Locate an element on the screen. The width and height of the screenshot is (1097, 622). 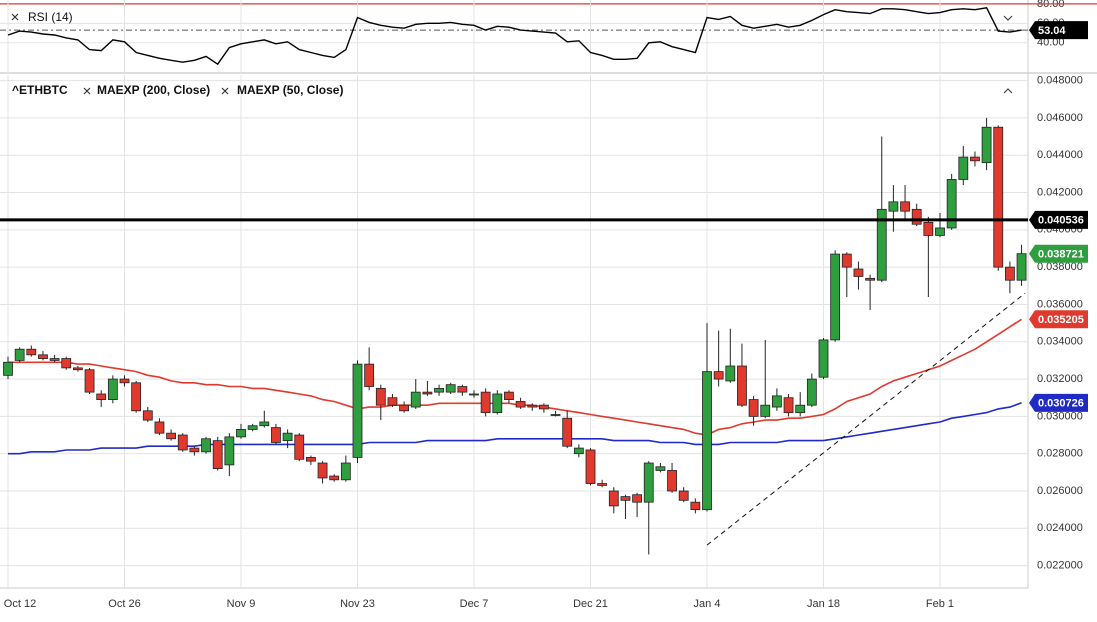
last-price-tag-bg is located at coordinates (1058, 253).